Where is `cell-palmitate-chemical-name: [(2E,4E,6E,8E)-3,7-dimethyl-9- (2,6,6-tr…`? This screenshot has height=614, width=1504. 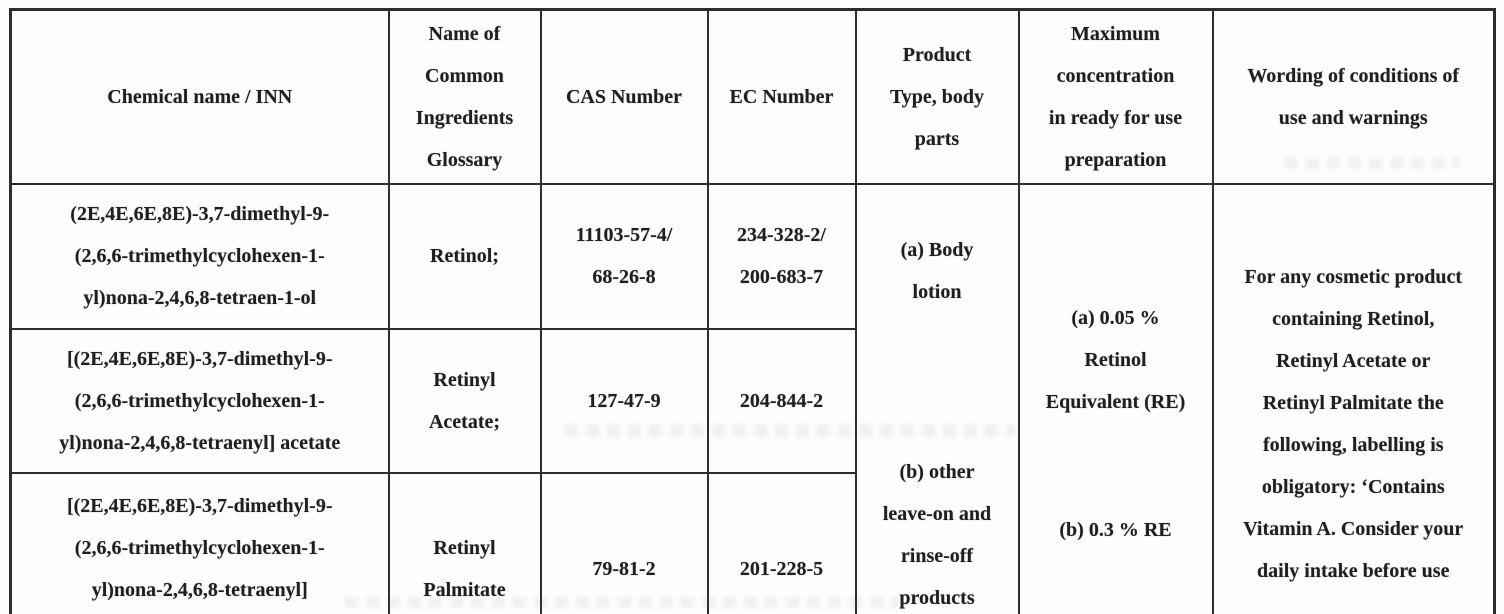 cell-palmitate-chemical-name: [(2E,4E,6E,8E)-3,7-dimethyl-9- (2,6,6-tr… is located at coordinates (199, 543).